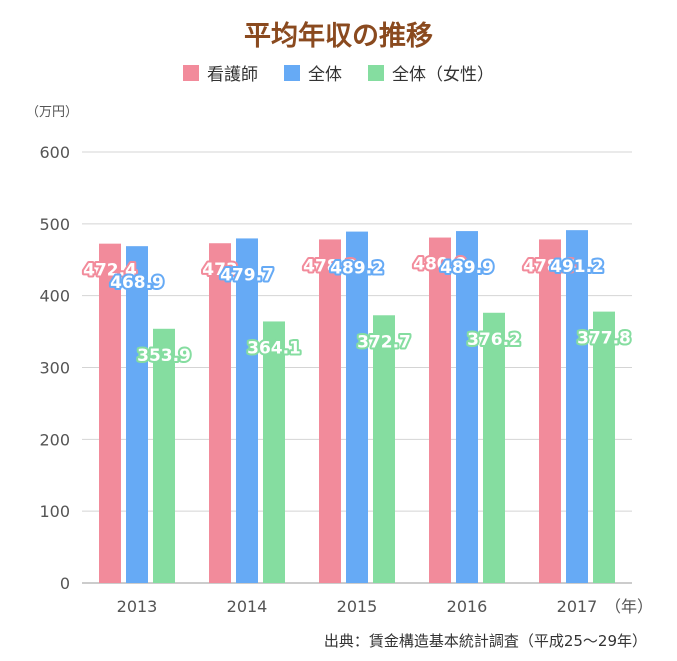 The image size is (677, 661). I want to click on y-tick-label: 500, so click(54, 224).